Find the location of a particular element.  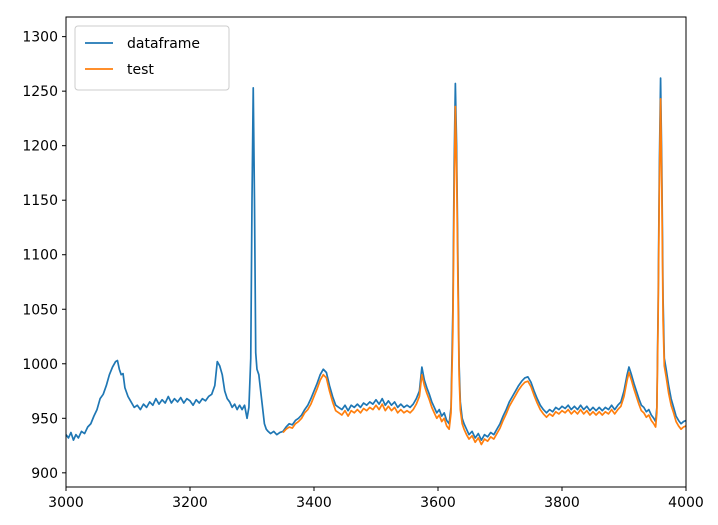

x-tick-label: 3600 is located at coordinates (438, 503).